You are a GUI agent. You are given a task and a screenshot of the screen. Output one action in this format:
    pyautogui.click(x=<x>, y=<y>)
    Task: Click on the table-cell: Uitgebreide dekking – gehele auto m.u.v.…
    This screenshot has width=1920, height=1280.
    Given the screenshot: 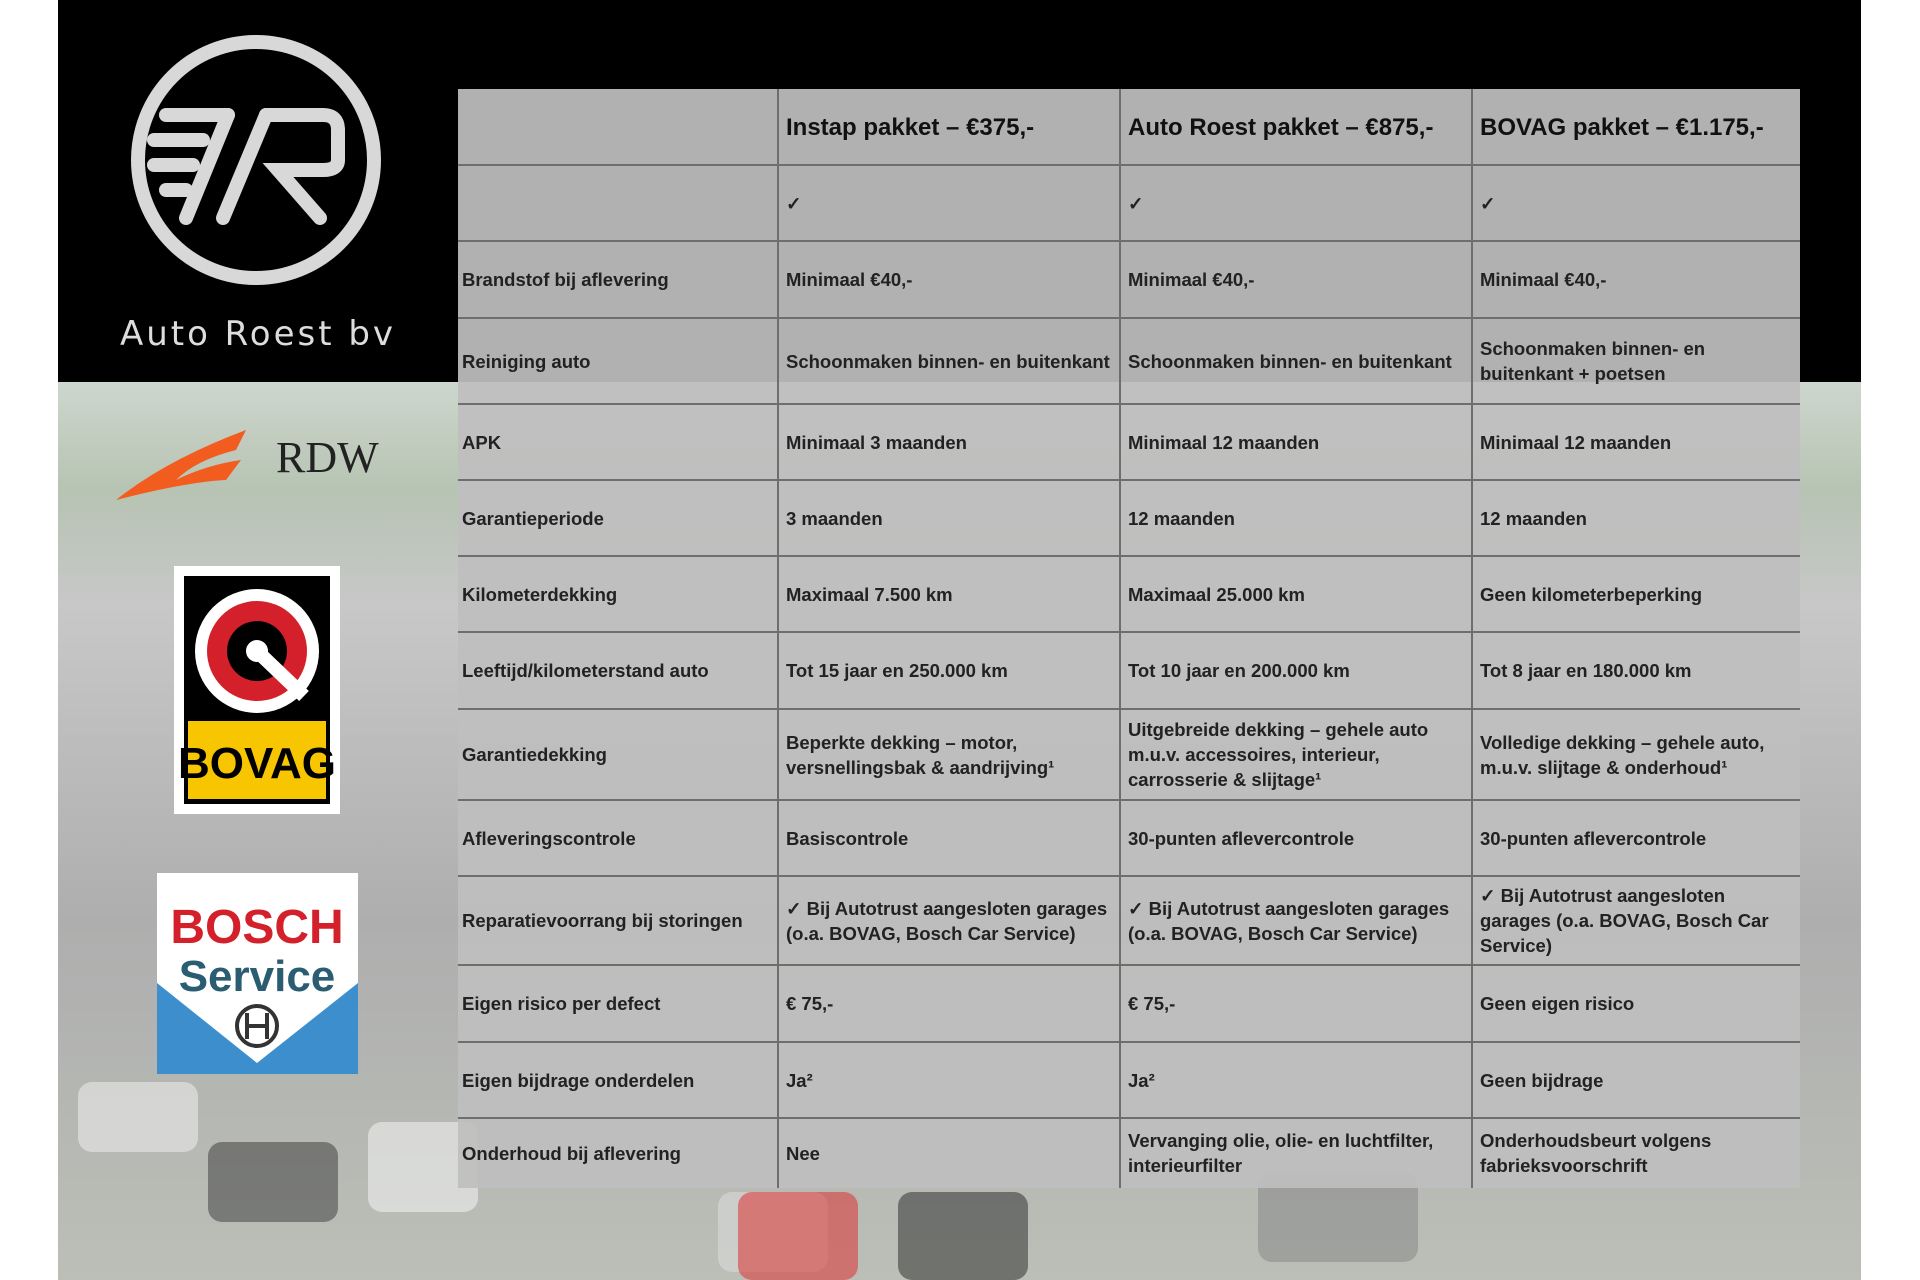 What is the action you would take?
    pyautogui.click(x=1278, y=754)
    